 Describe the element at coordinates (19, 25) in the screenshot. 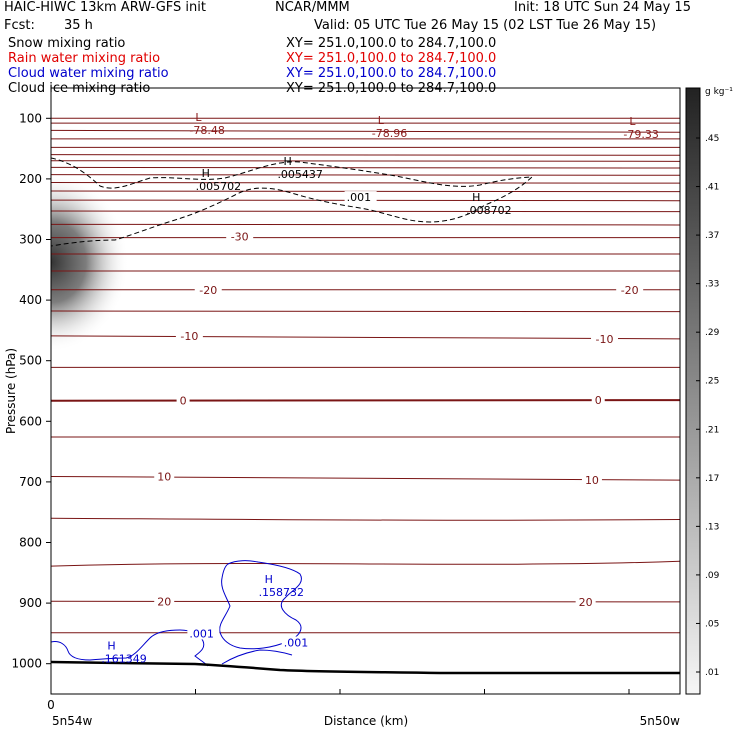

I see `fcst-label: Fcst:` at that location.